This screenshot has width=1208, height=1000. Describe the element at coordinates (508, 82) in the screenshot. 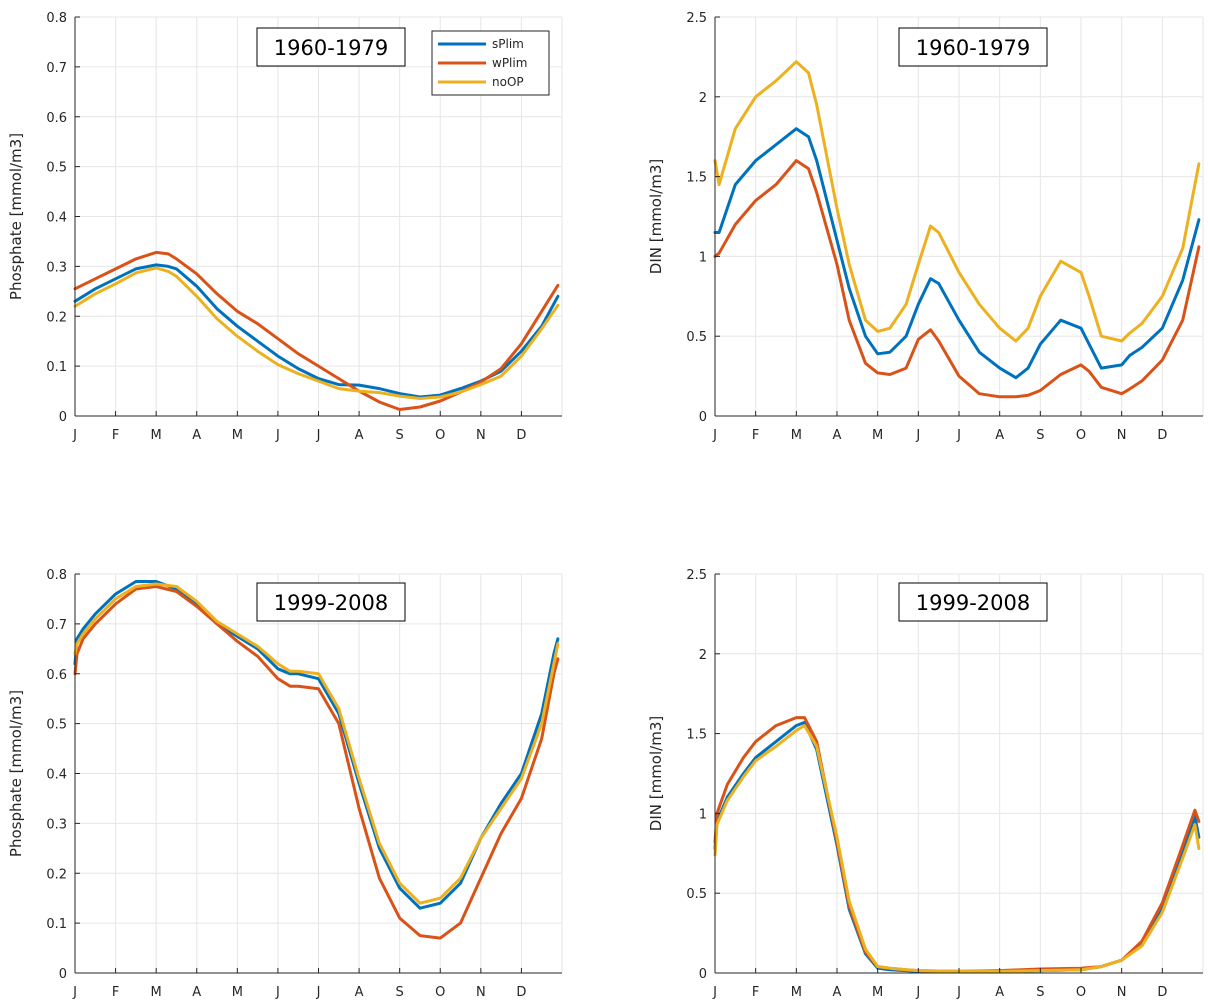

I see `legend-label-noOP: noOP` at that location.